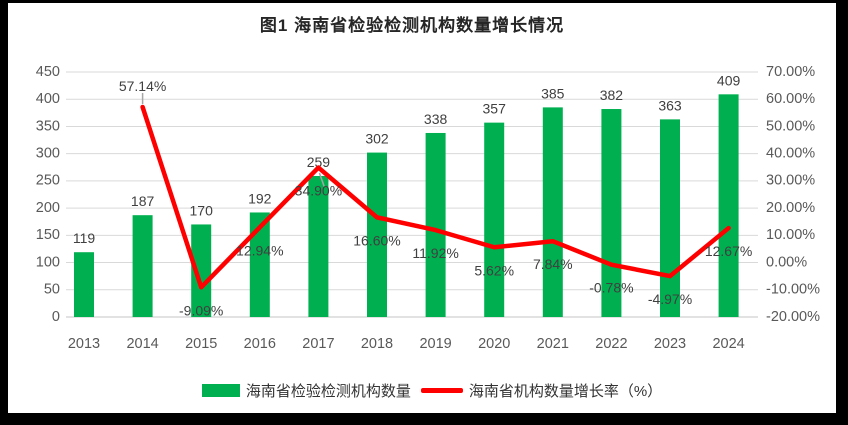 This screenshot has width=848, height=425. Describe the element at coordinates (84, 238) in the screenshot. I see `bar-label: 119` at that location.